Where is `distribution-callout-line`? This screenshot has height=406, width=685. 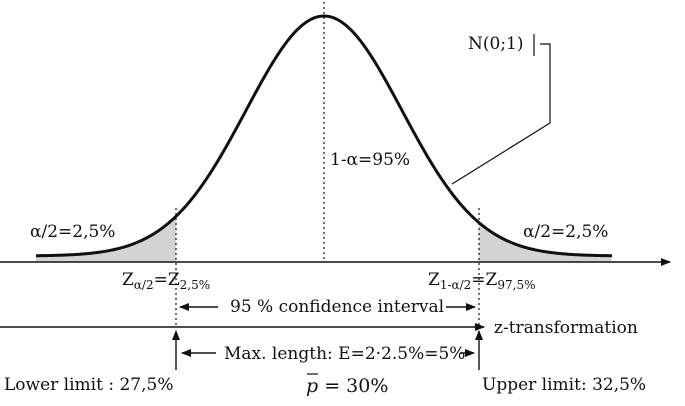 distribution-callout-line is located at coordinates (501, 114).